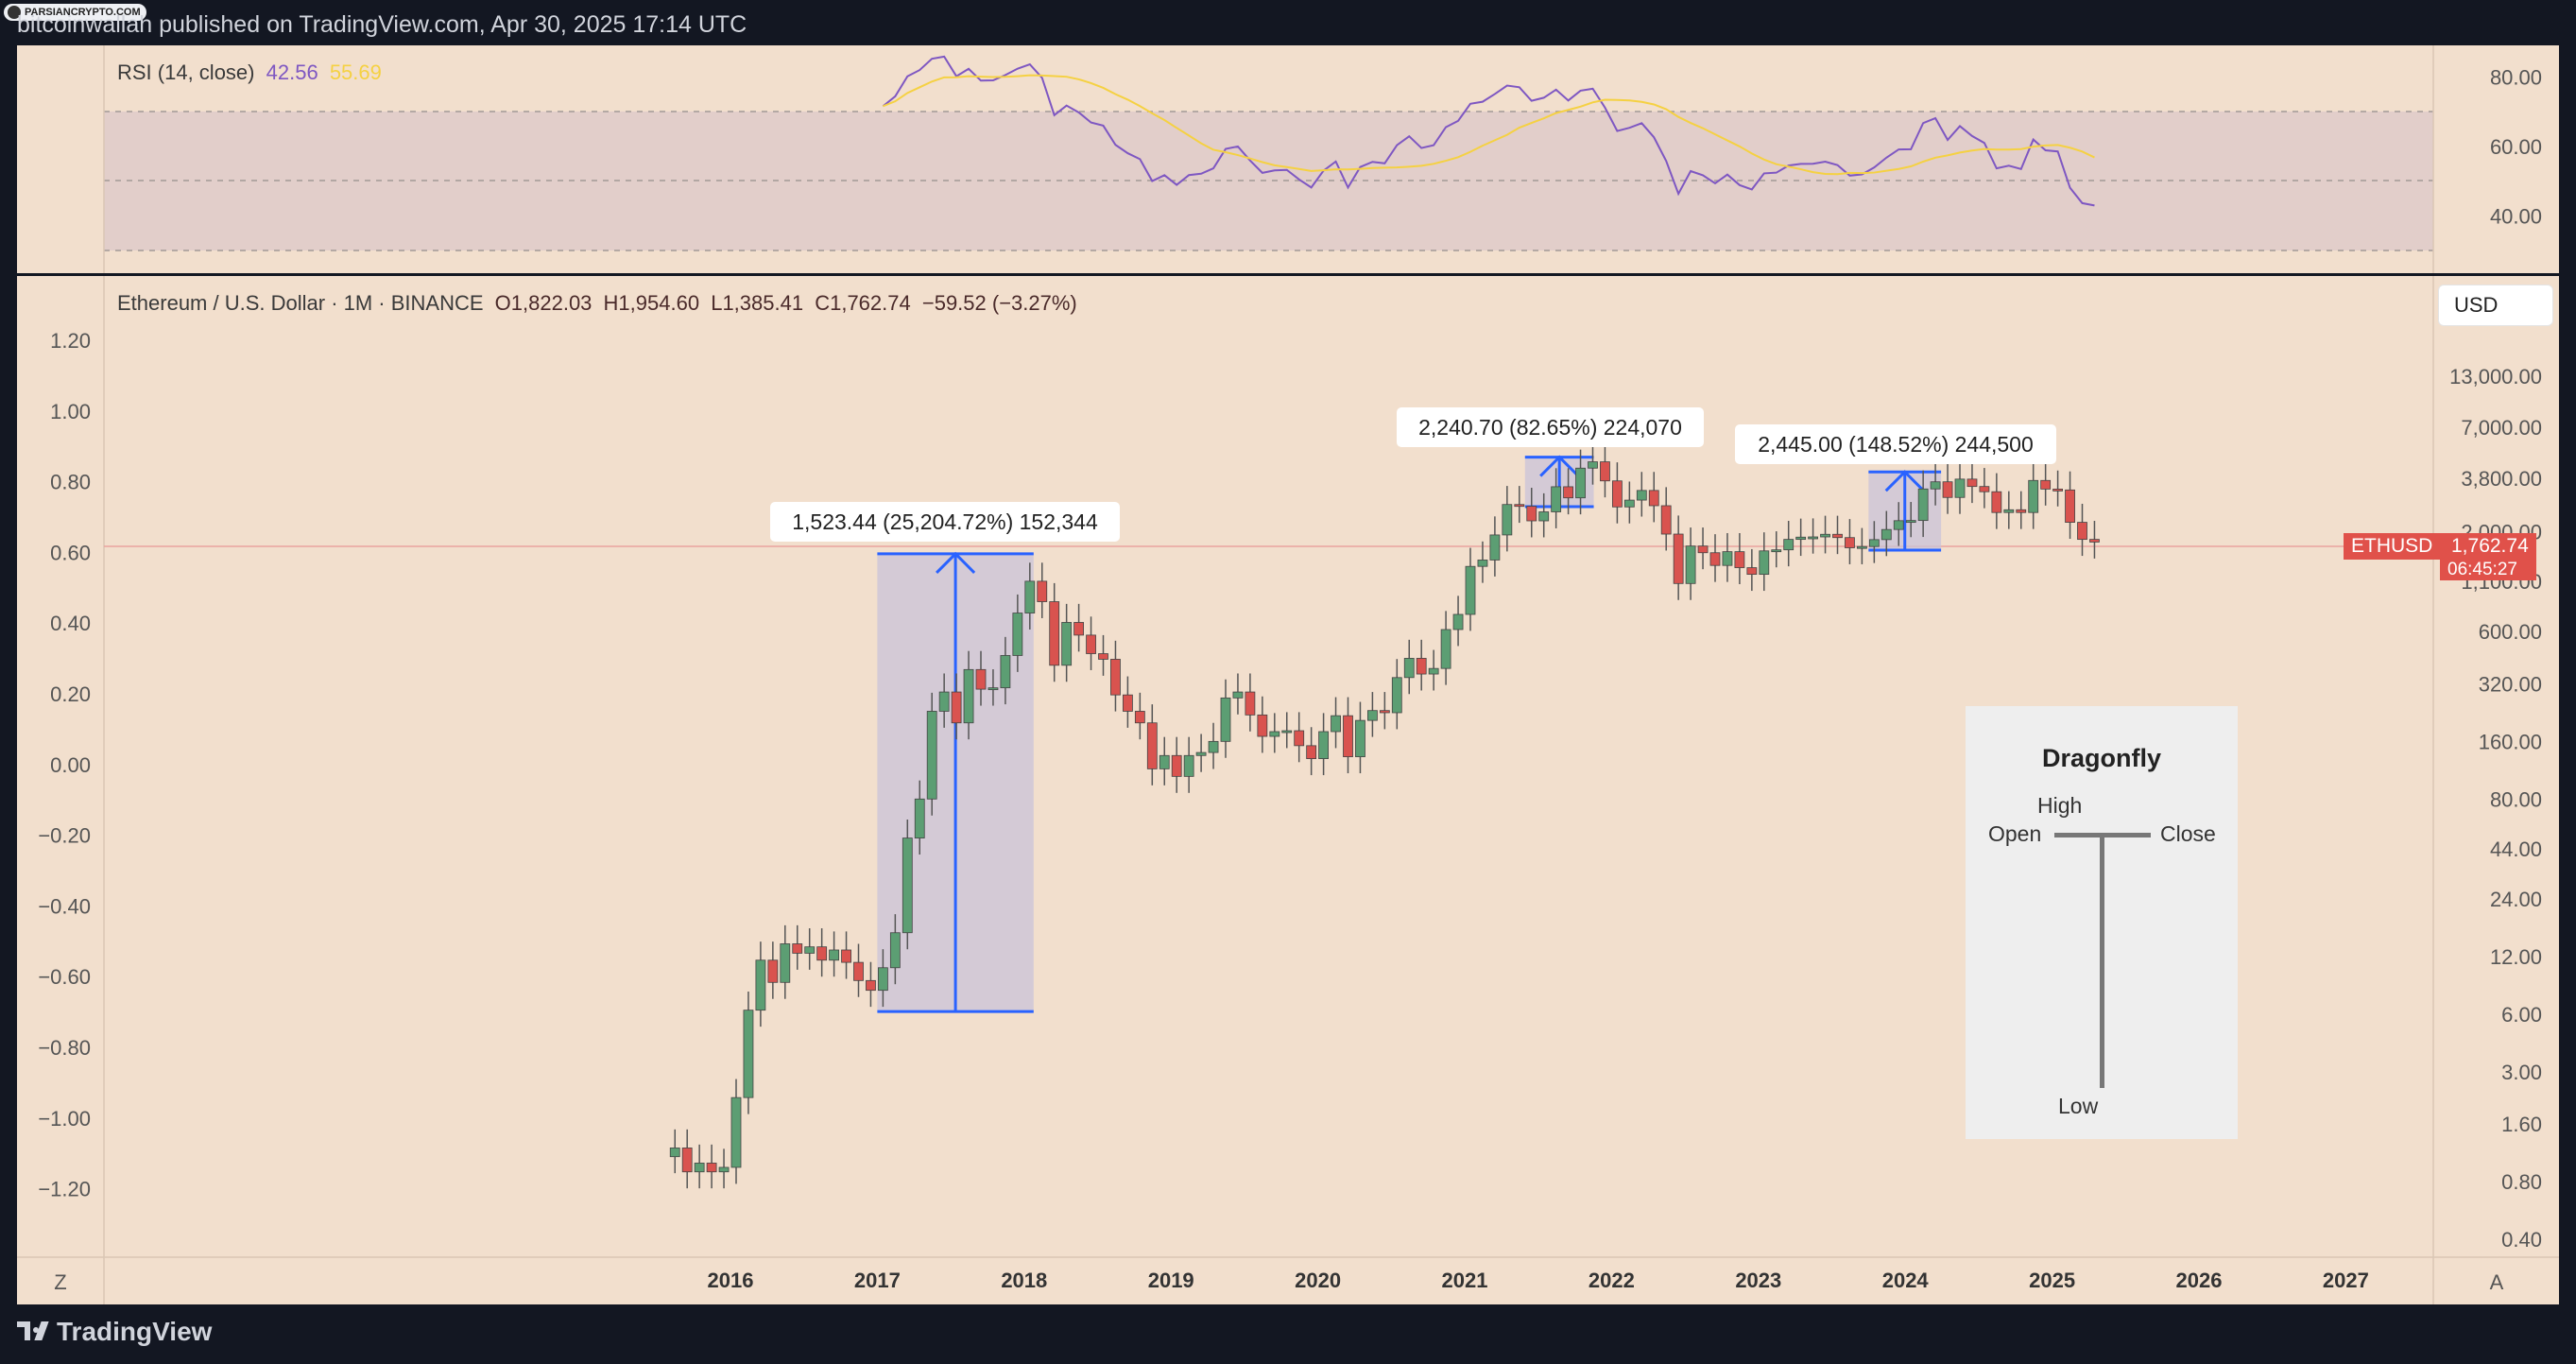 The width and height of the screenshot is (2576, 1364). I want to click on badge-logo-icon, so click(14, 12).